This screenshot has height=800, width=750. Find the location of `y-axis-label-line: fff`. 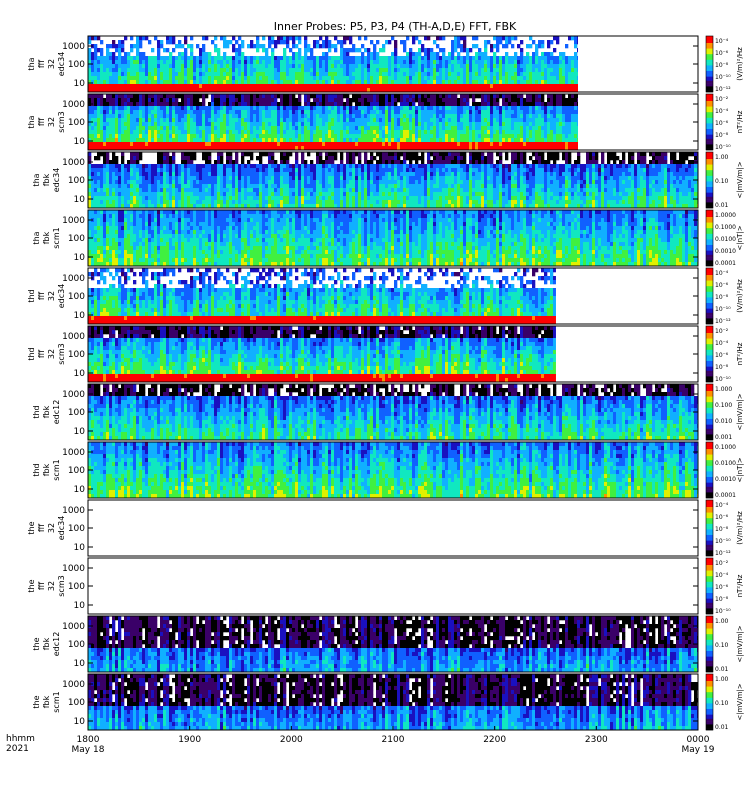

y-axis-label-line: fff is located at coordinates (41, 64).